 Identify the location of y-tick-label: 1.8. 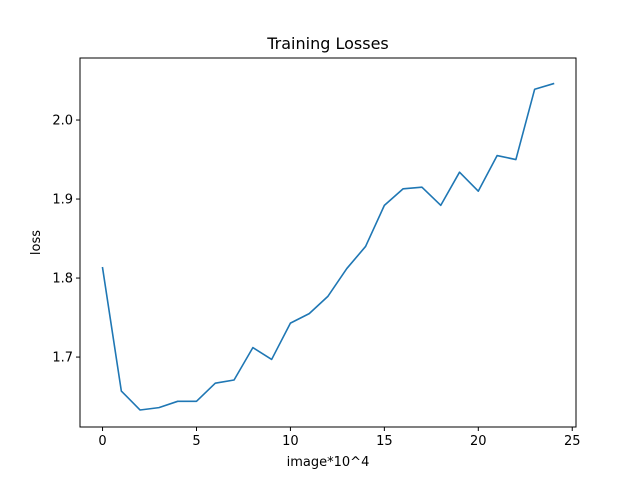
(62, 279).